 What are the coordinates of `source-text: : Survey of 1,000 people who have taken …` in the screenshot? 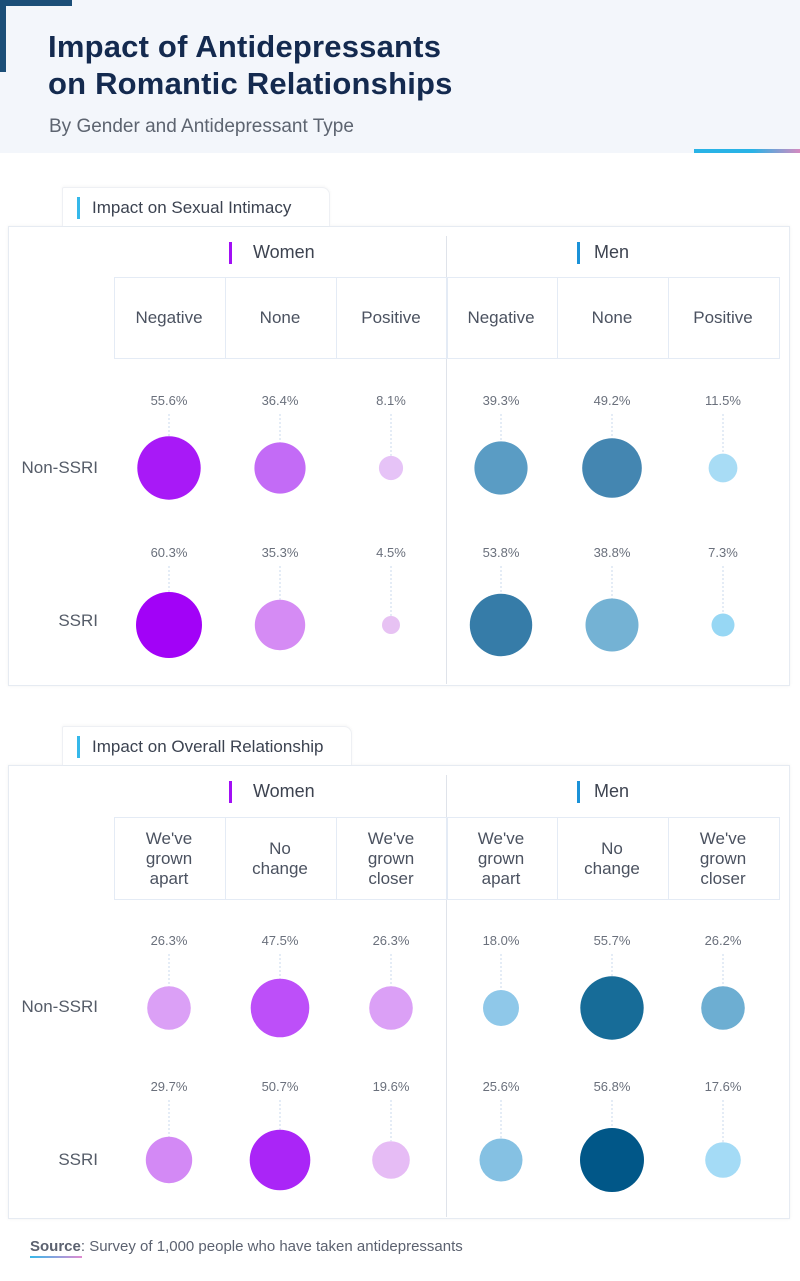 It's located at (271, 1246).